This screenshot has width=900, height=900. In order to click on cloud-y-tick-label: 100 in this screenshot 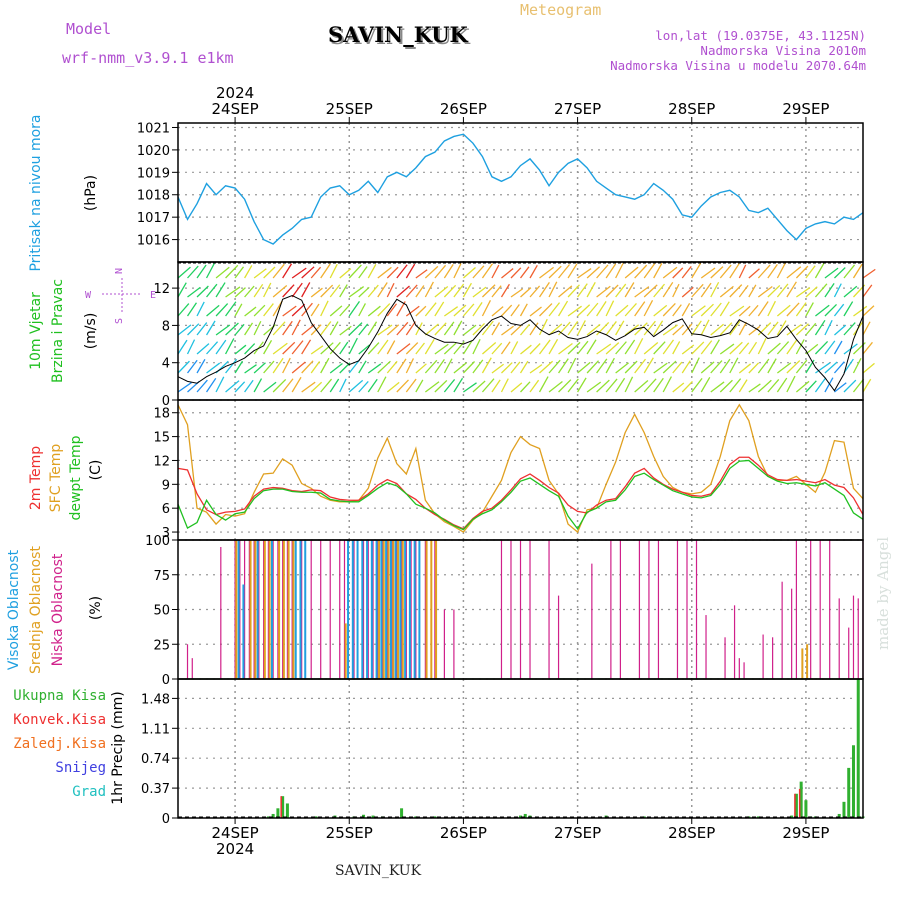, I will do `click(157, 541)`.